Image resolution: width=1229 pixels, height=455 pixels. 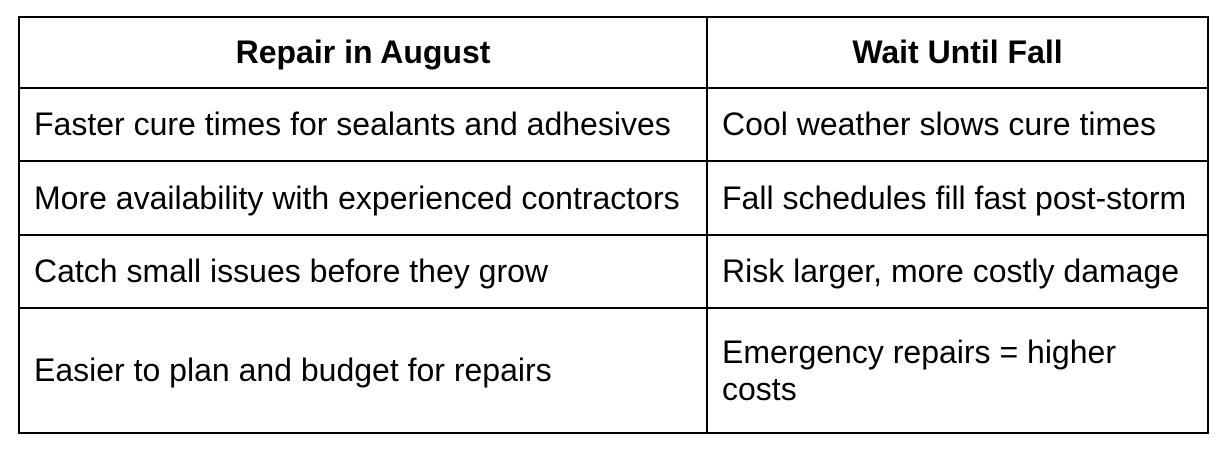 I want to click on column-header-wait-until-fall: Wait Until Fall, so click(x=957, y=52).